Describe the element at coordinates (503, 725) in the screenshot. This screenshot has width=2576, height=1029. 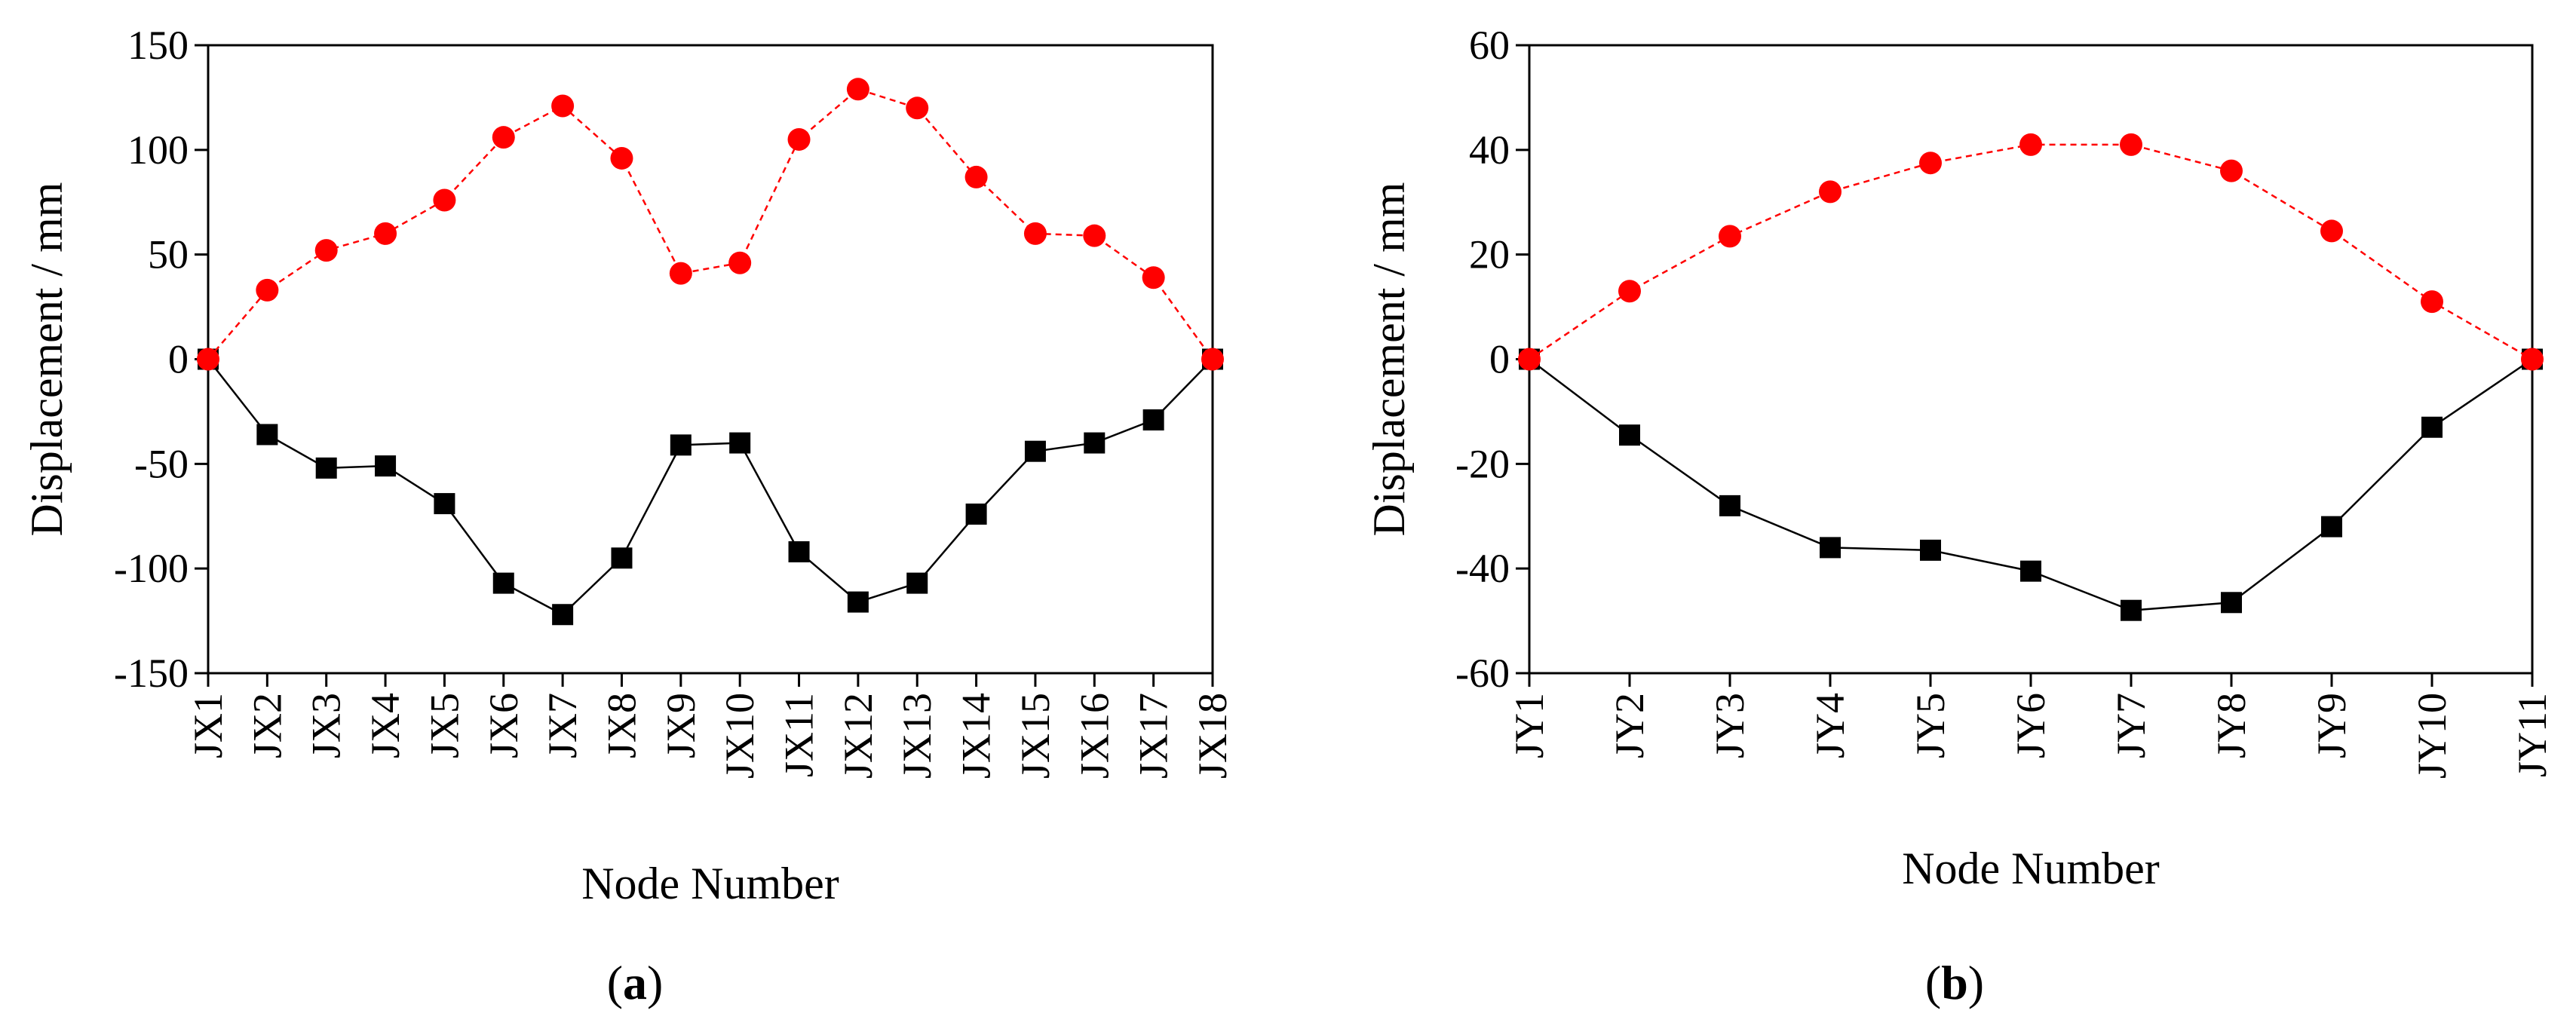
I see `x-tick-label: JX6` at that location.